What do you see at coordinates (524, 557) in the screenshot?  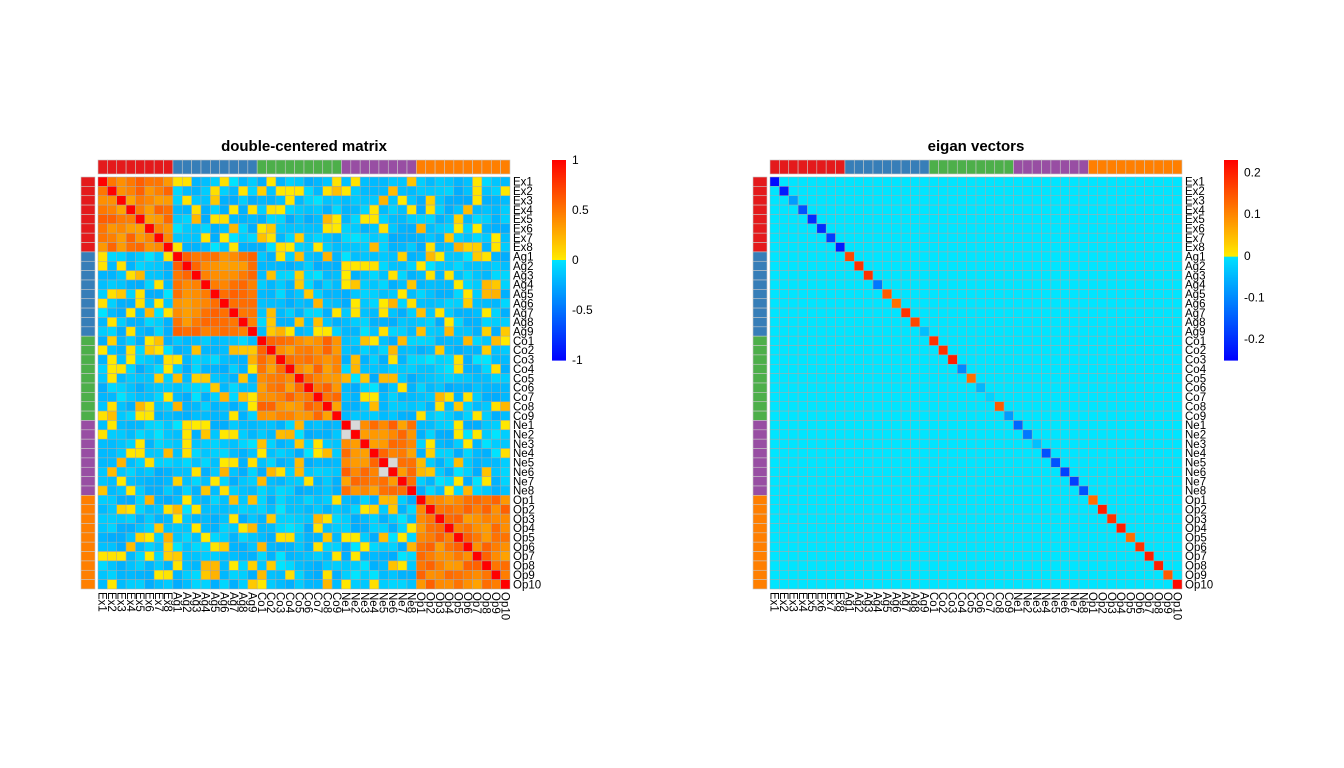 I see `row-label: Op7` at bounding box center [524, 557].